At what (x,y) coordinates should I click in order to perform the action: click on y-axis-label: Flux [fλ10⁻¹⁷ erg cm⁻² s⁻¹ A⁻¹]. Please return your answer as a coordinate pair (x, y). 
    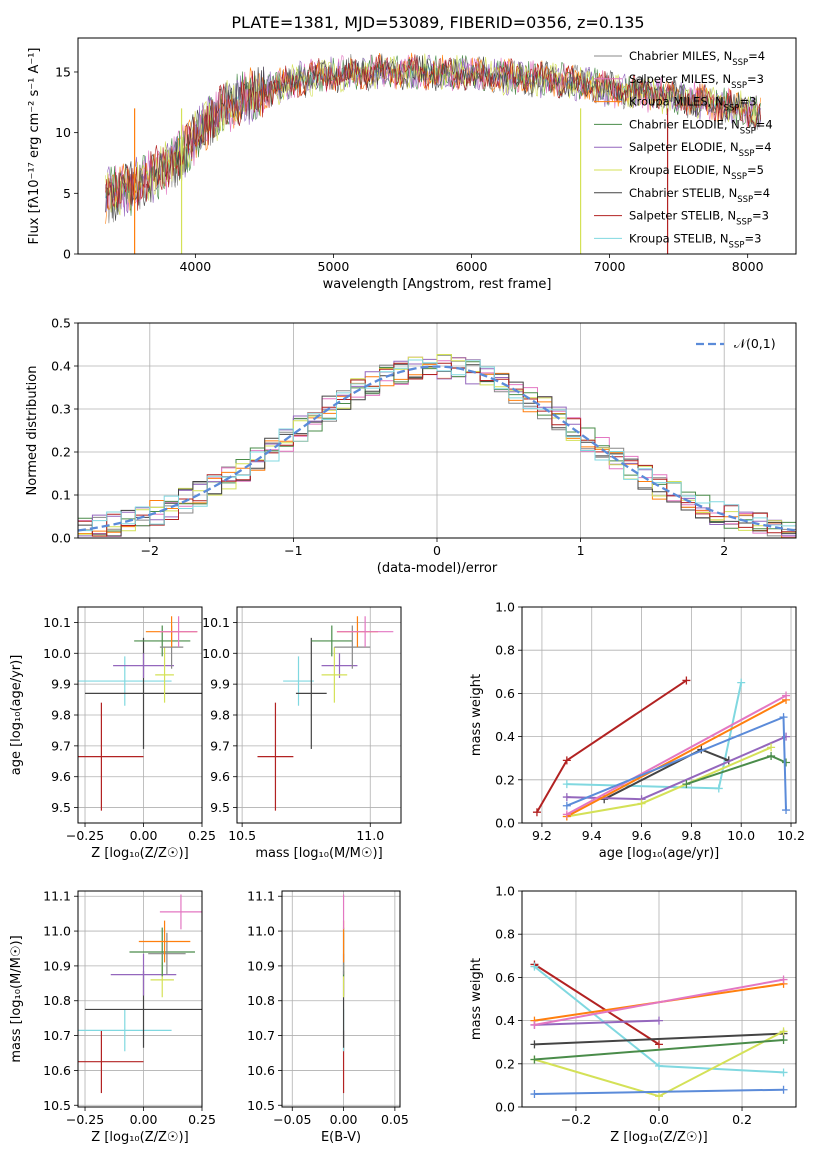
    Looking at the image, I should click on (34, 146).